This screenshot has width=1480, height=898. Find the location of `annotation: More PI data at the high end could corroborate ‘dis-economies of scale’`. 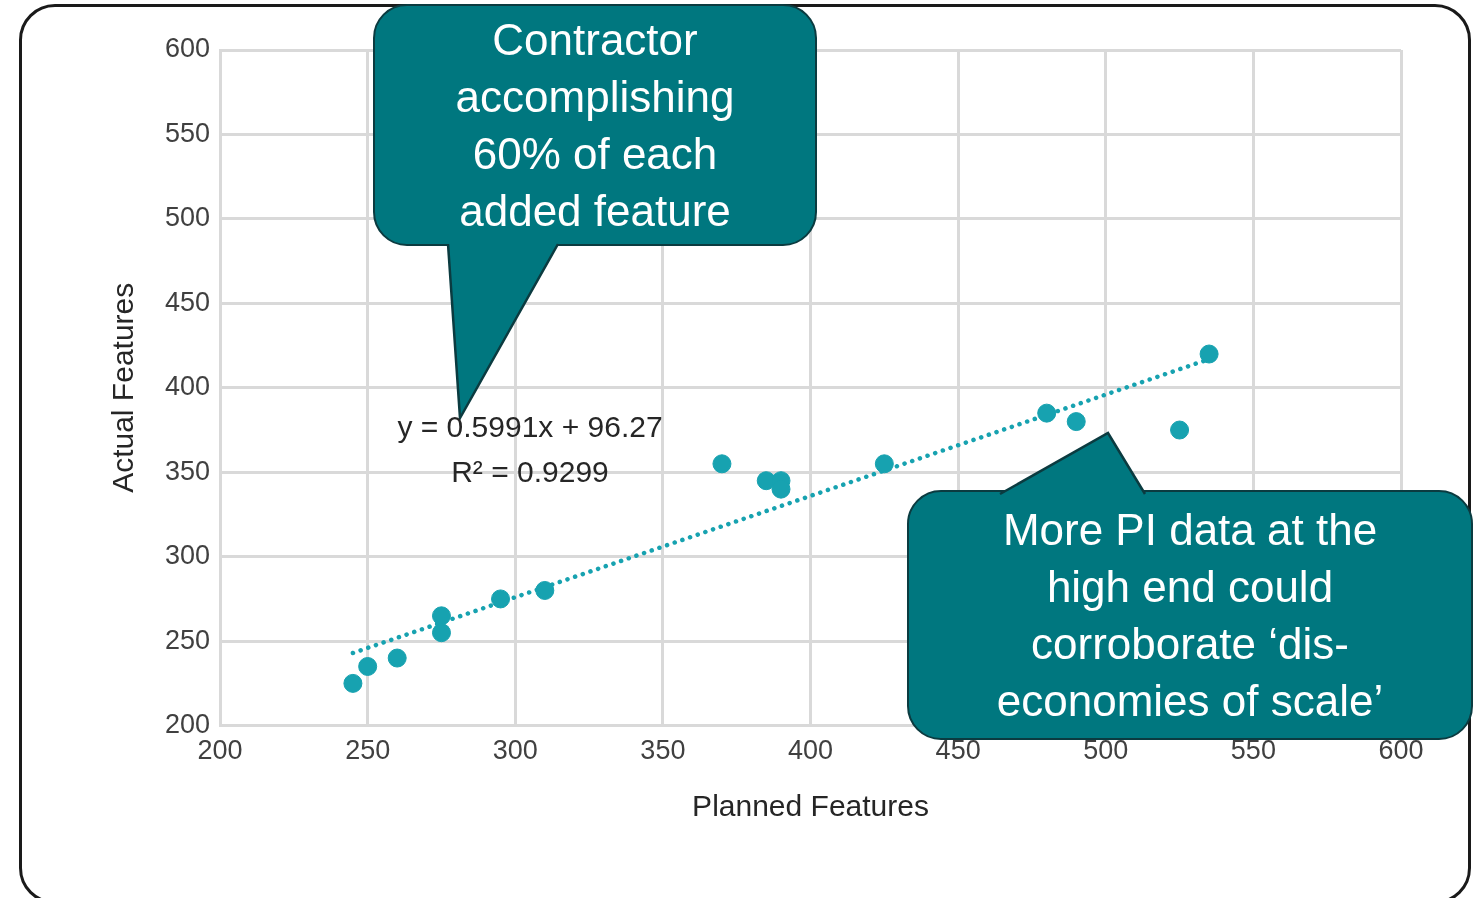

annotation: More PI data at the high end could corroborate ‘dis-economies of scale’ is located at coordinates (1190, 615).